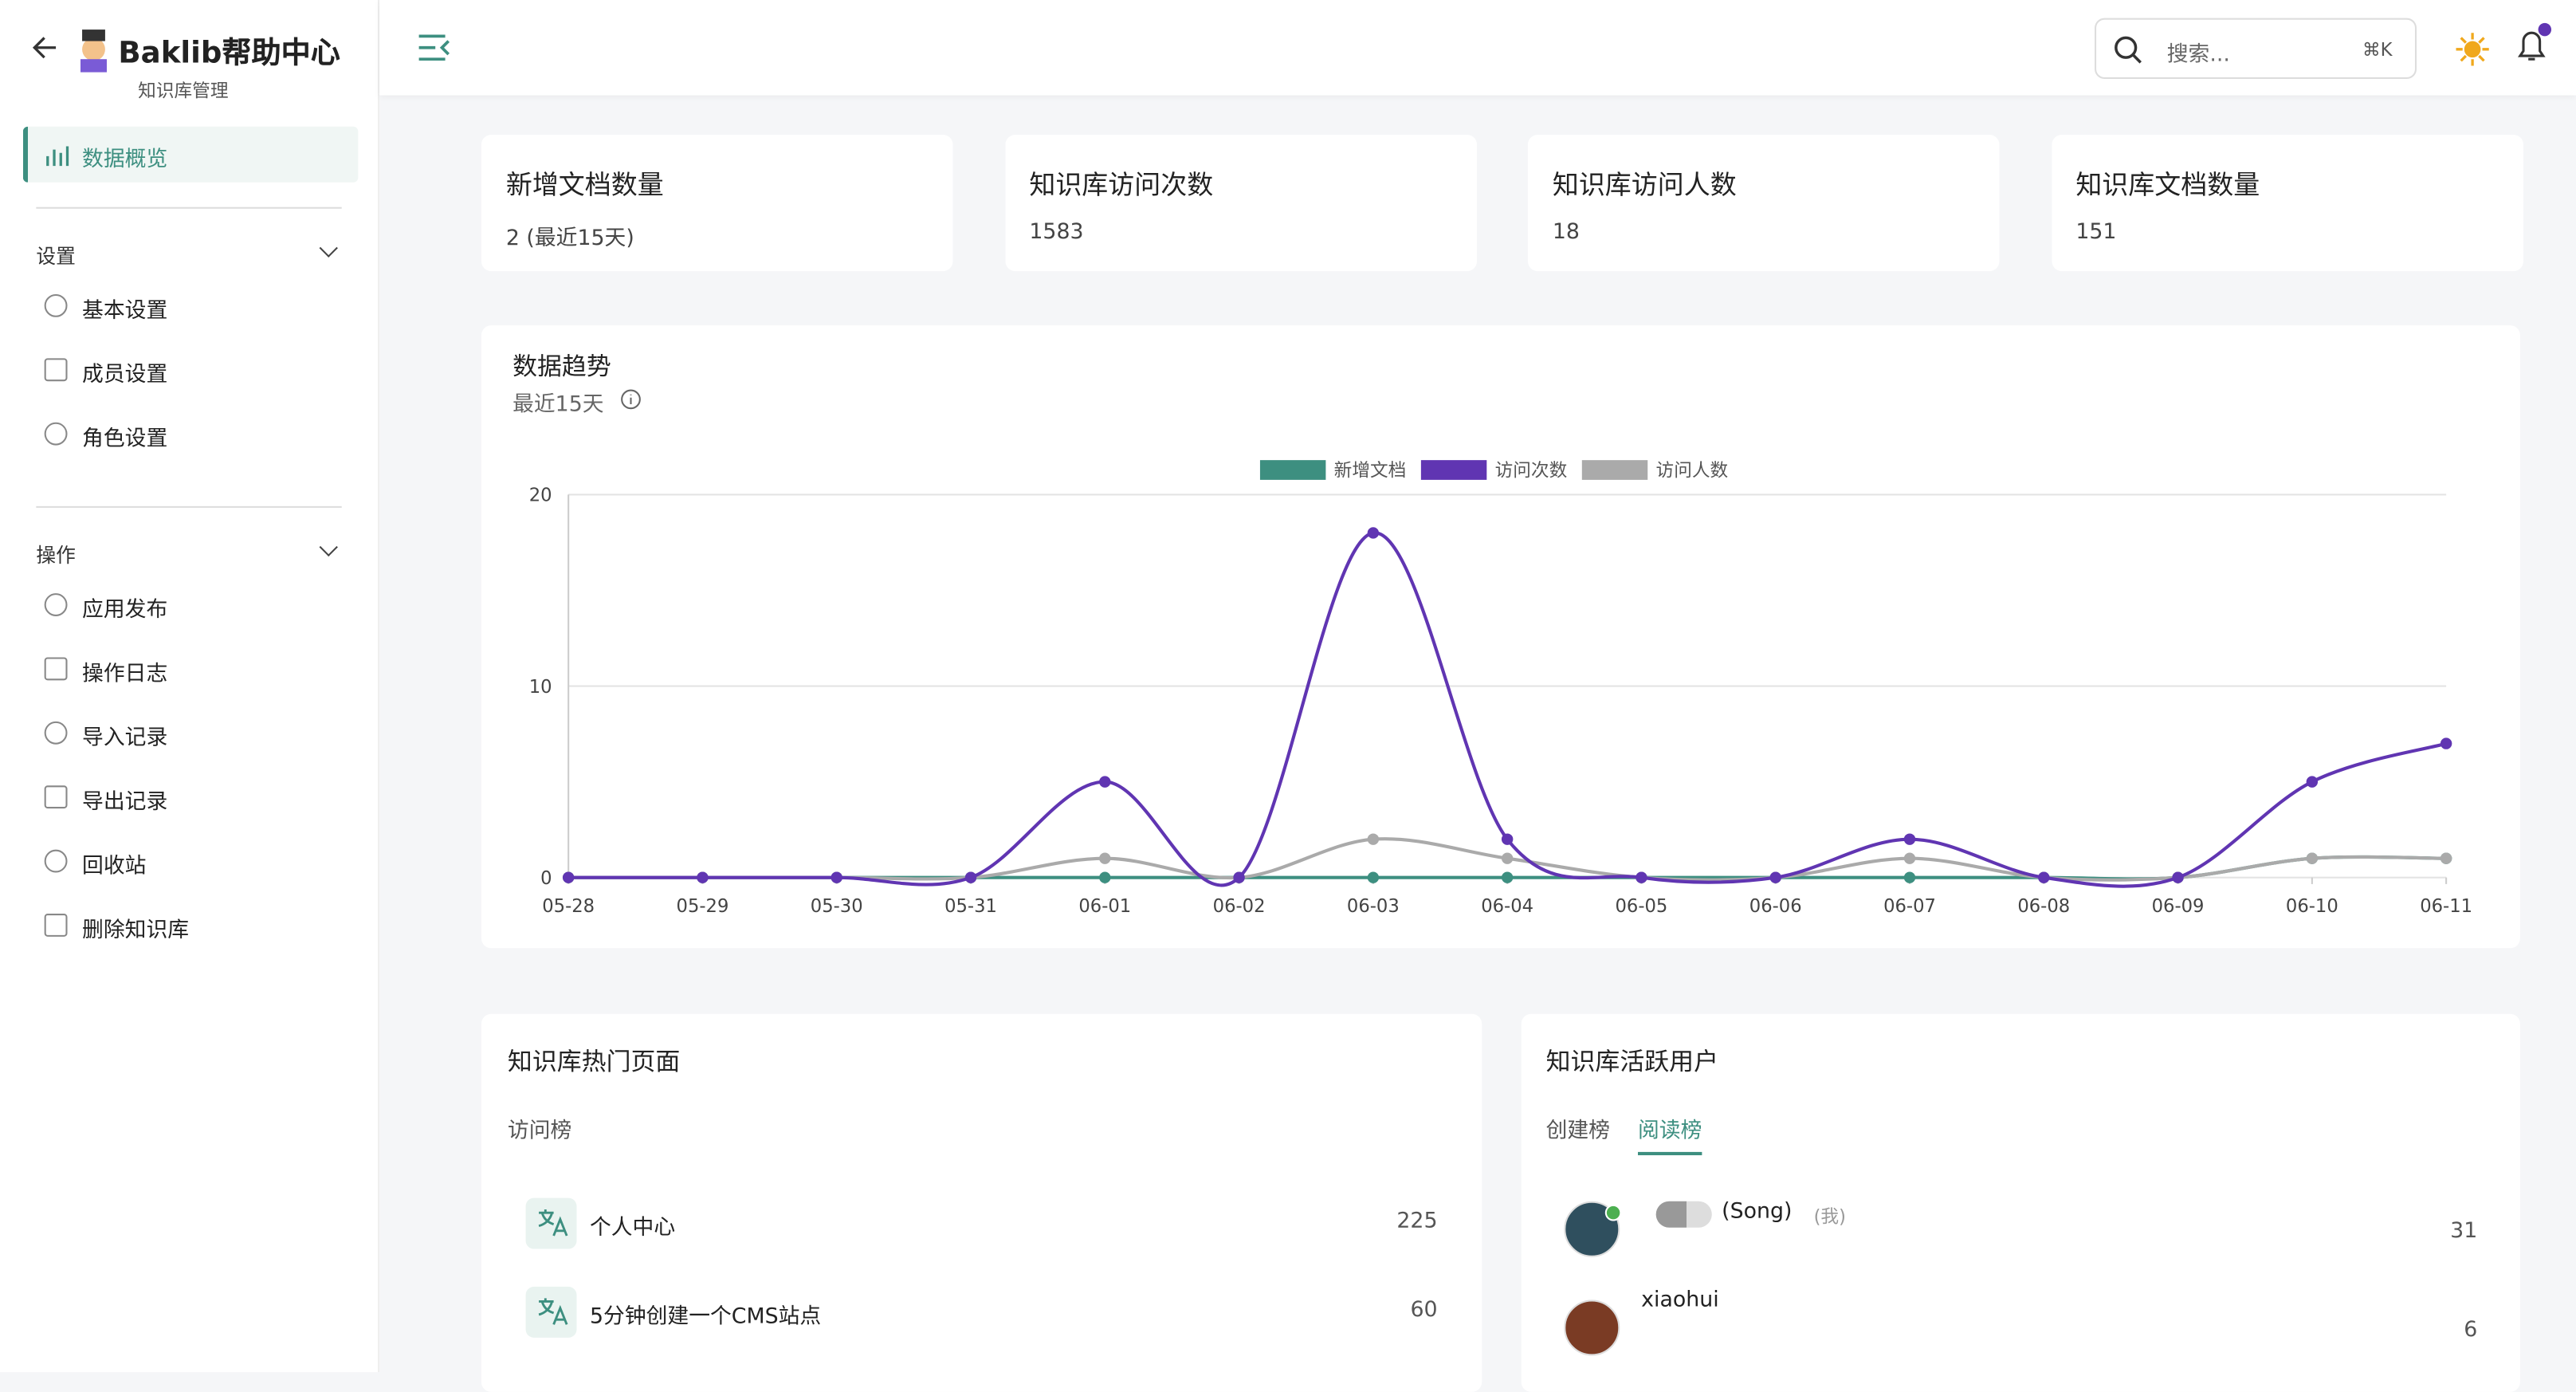  I want to click on x-tick-label: 05-30, so click(837, 907).